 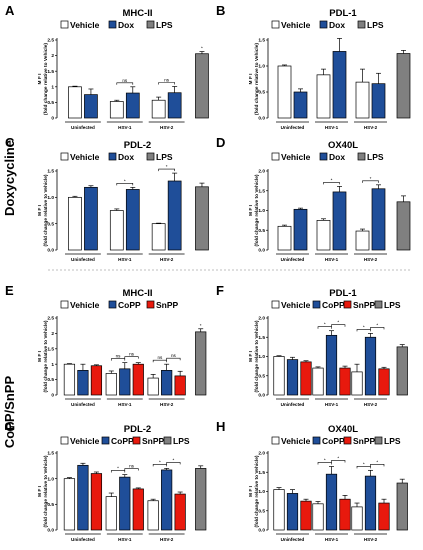 I want to click on y-tick-label: 2.0, so click(x=261, y=319).